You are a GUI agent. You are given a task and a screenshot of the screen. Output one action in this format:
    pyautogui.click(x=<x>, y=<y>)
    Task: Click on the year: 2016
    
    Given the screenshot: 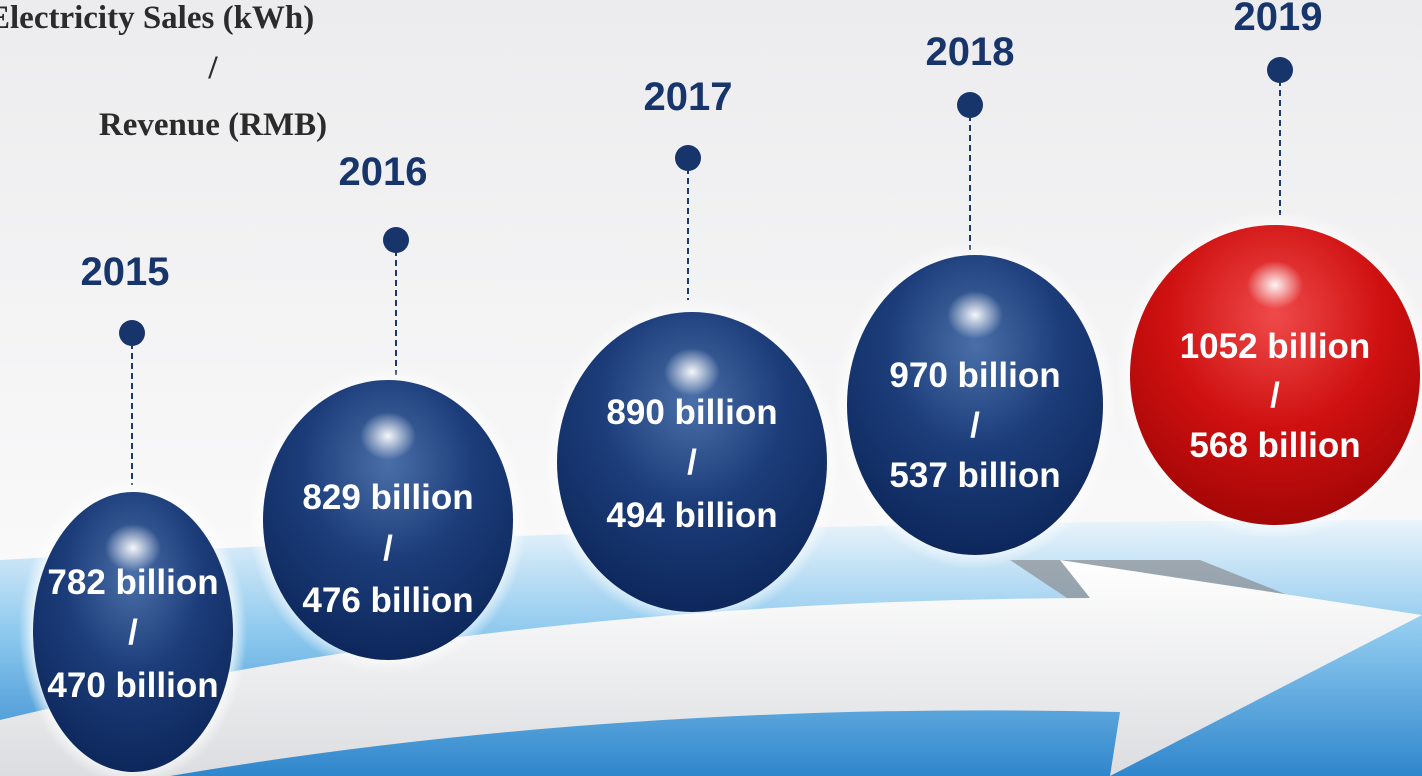 What is the action you would take?
    pyautogui.click(x=383, y=172)
    